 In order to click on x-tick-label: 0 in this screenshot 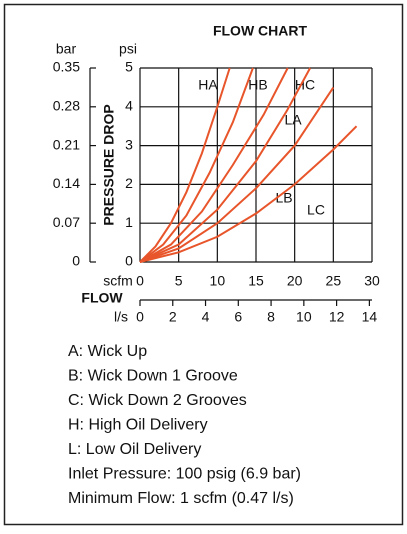, I will do `click(140, 281)`.